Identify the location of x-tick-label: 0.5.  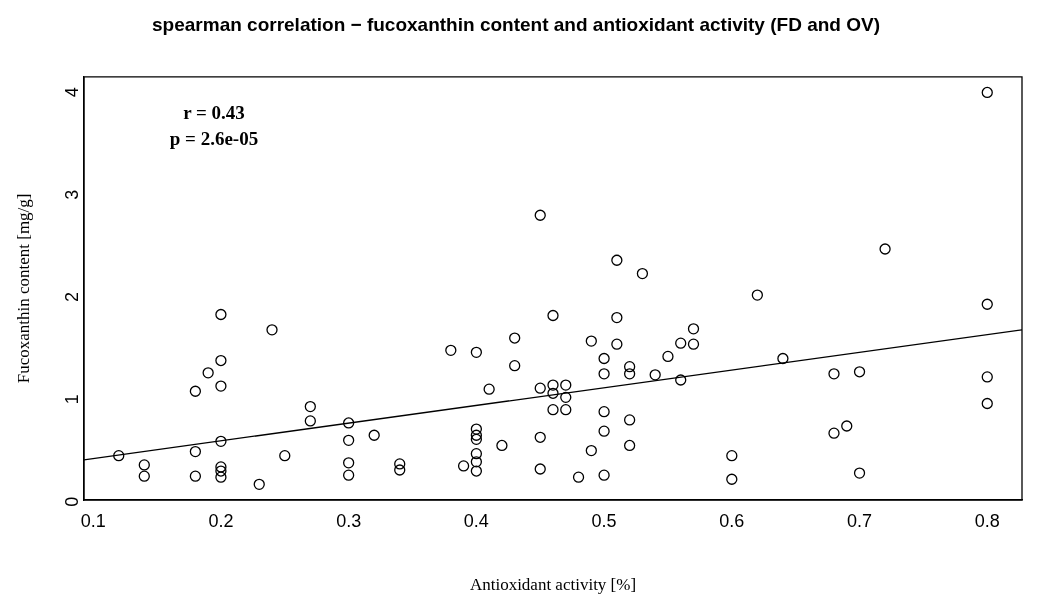
(604, 520).